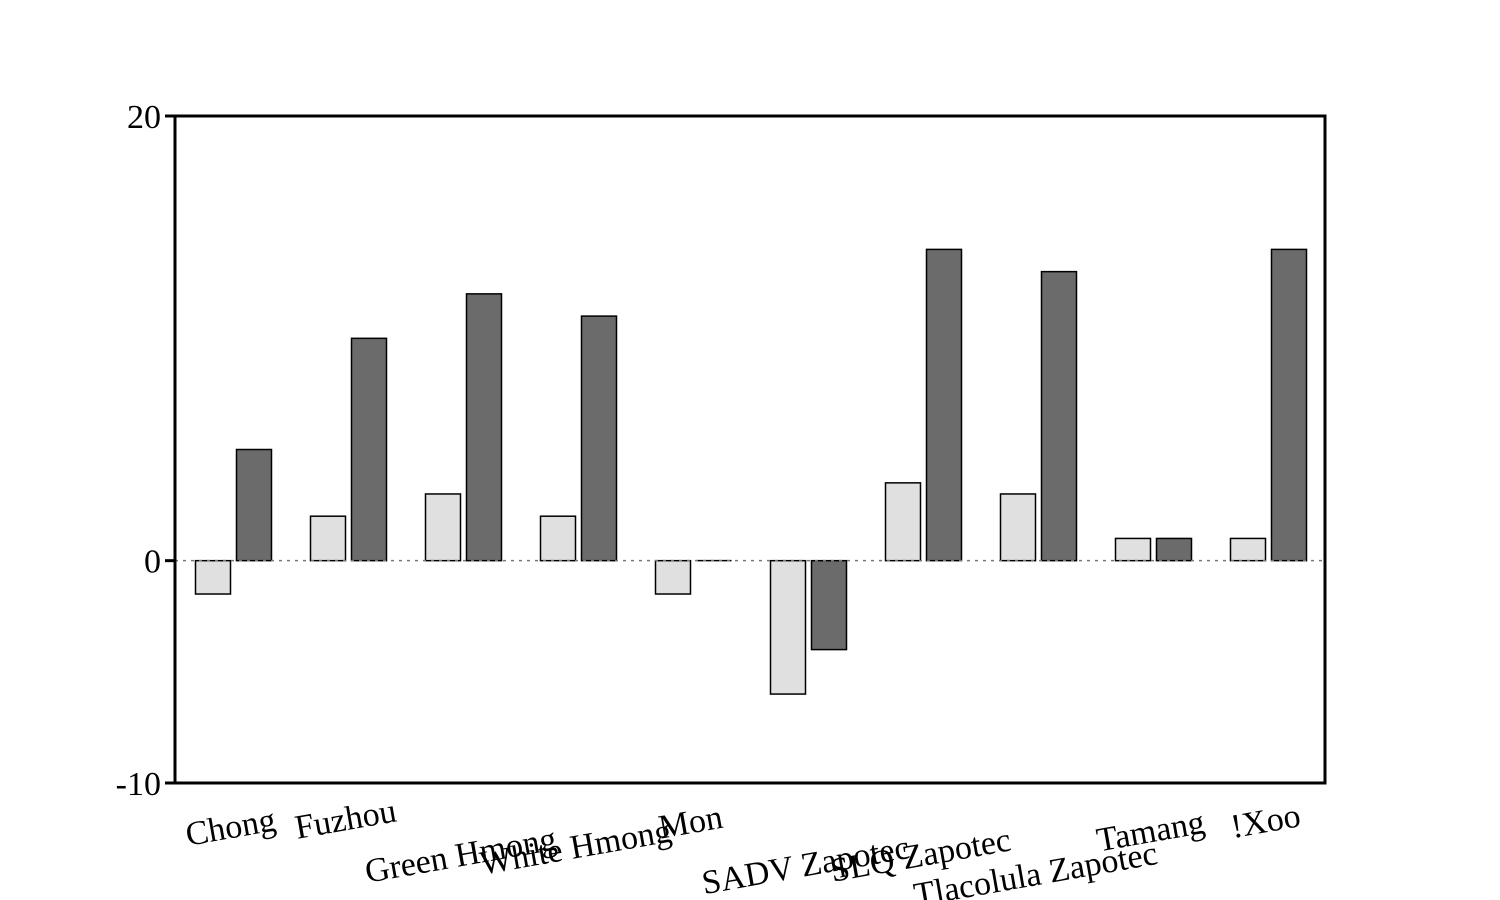 The image size is (1500, 900). Describe the element at coordinates (345, 820) in the screenshot. I see `x-category-label: Fuzhou` at that location.